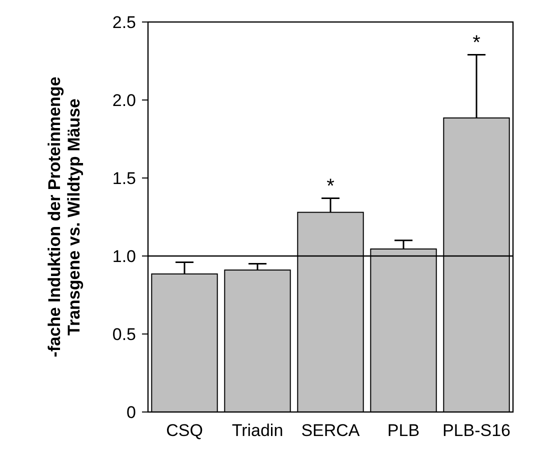  I want to click on y-tick-label: 0.5, so click(124, 334).